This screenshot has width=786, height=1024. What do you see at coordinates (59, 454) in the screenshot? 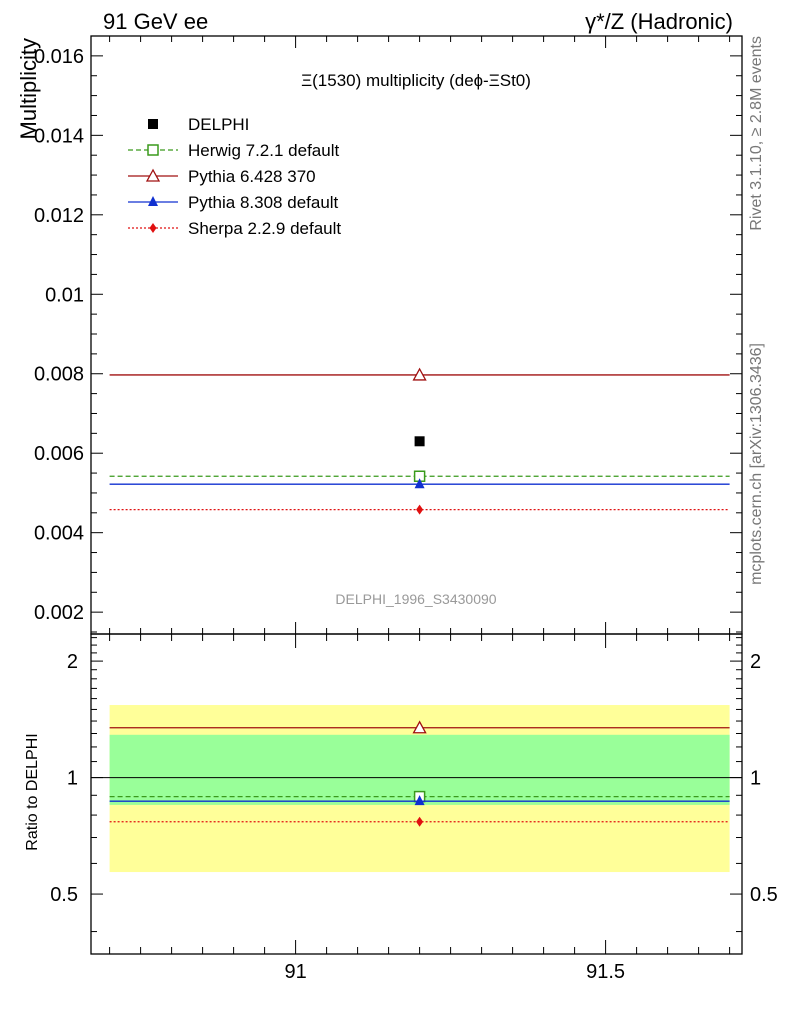
I see `y-tick-label: 0.006` at bounding box center [59, 454].